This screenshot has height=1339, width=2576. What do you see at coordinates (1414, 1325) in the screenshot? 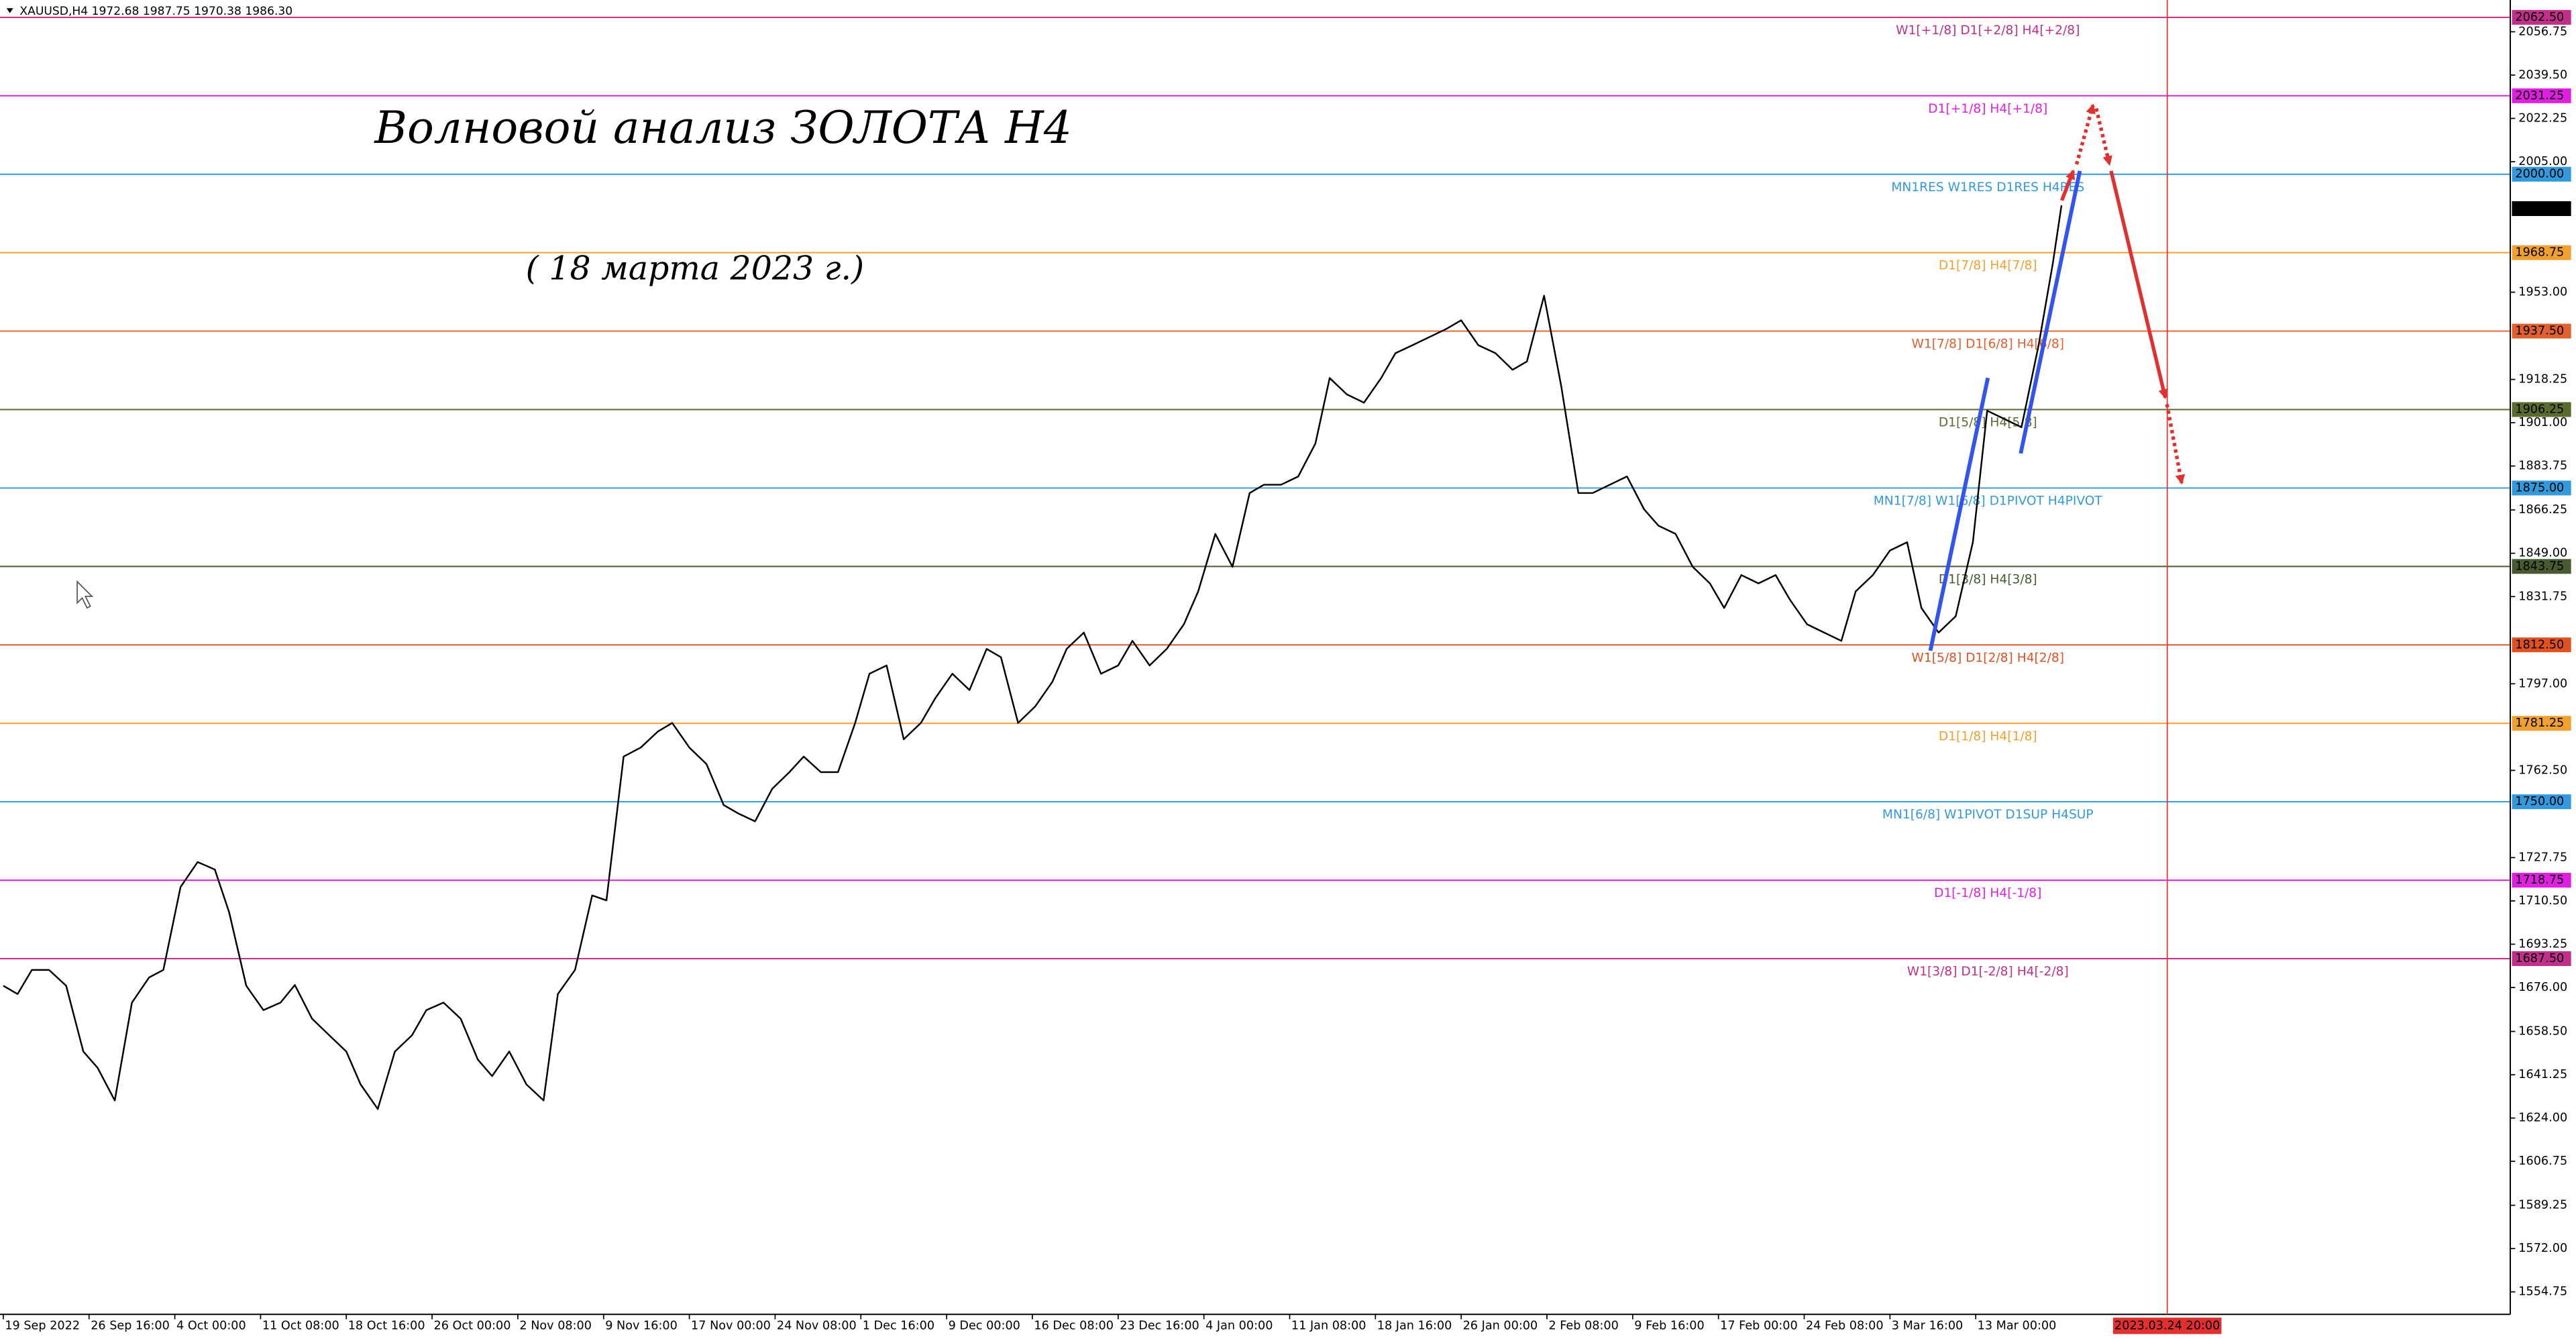
I see `x-tick-label: 18 Jan 16:00` at bounding box center [1414, 1325].